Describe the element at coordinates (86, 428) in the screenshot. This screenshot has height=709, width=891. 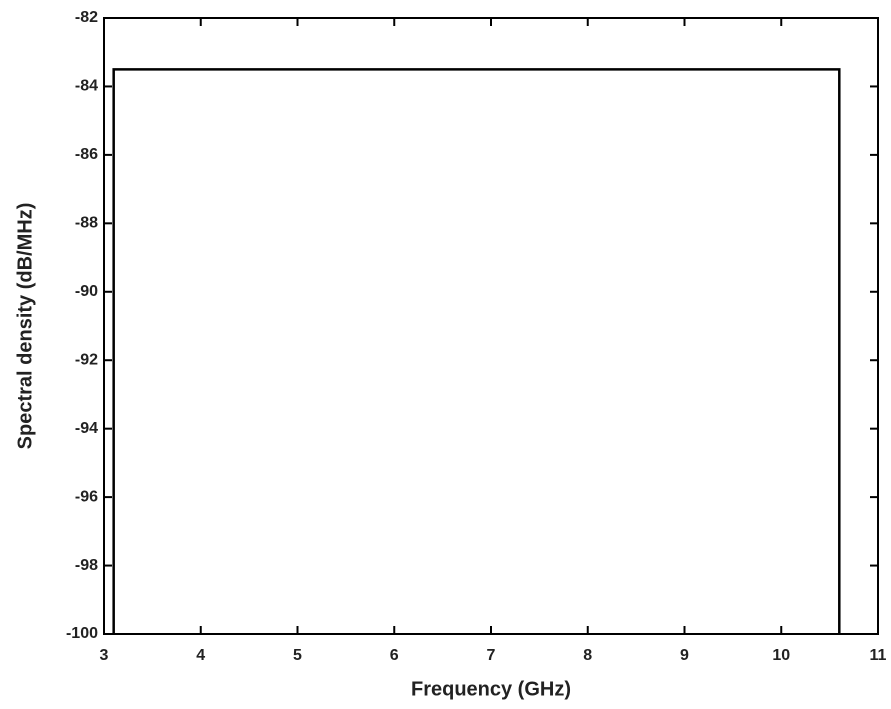
I see `y-tick-label: -94` at that location.